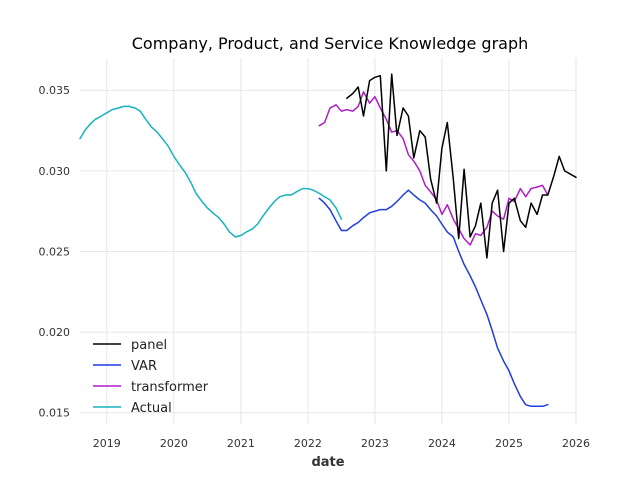  What do you see at coordinates (442, 443) in the screenshot?
I see `x-tick-label: 2024` at bounding box center [442, 443].